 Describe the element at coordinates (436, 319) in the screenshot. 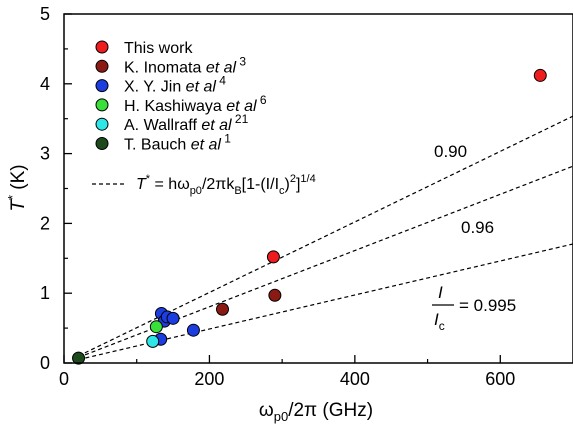

I see `ratio-denominator-var: I` at that location.